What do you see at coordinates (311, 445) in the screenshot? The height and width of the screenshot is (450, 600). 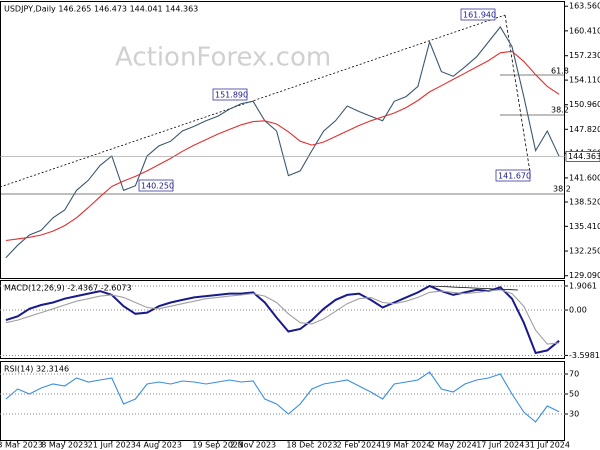 I see `x-tick-label: 18 Dec 2023` at bounding box center [311, 445].